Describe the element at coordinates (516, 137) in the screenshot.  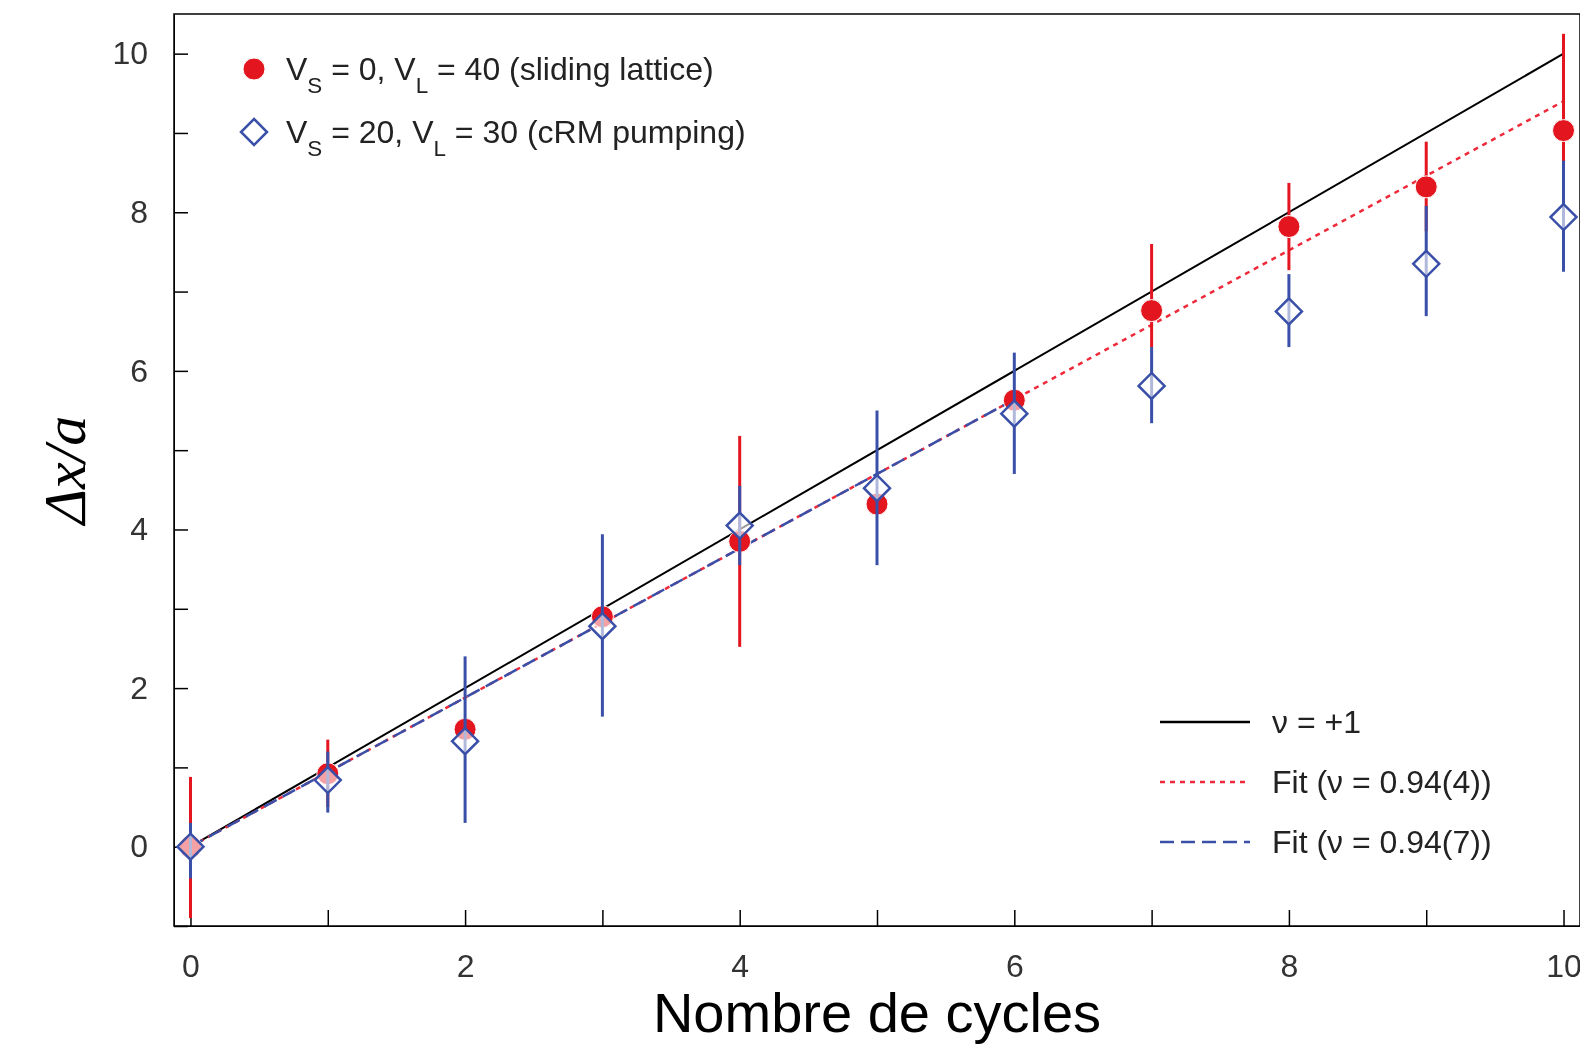
I see `legend-label: V$_{S}$ = 20, V$_{L}$ = 30 (cRM pumping)` at that location.